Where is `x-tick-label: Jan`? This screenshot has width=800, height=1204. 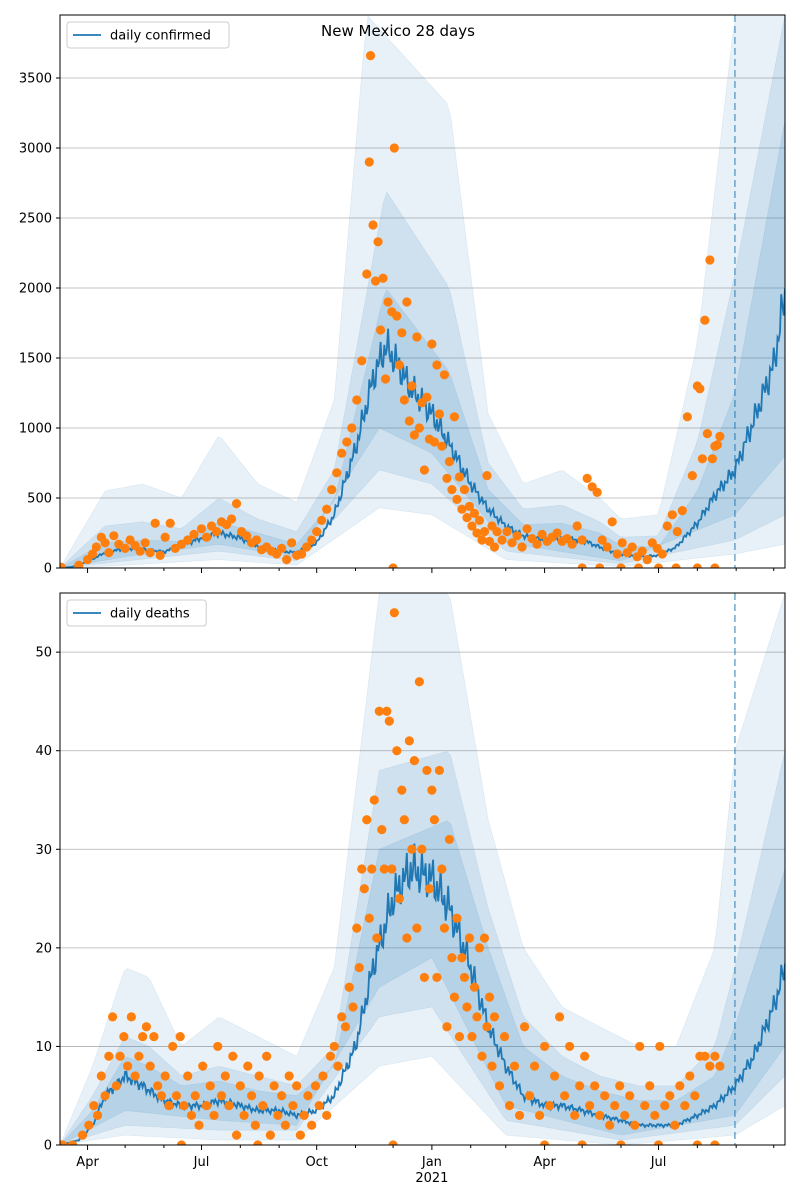
x-tick-label: Jan is located at coordinates (431, 1162).